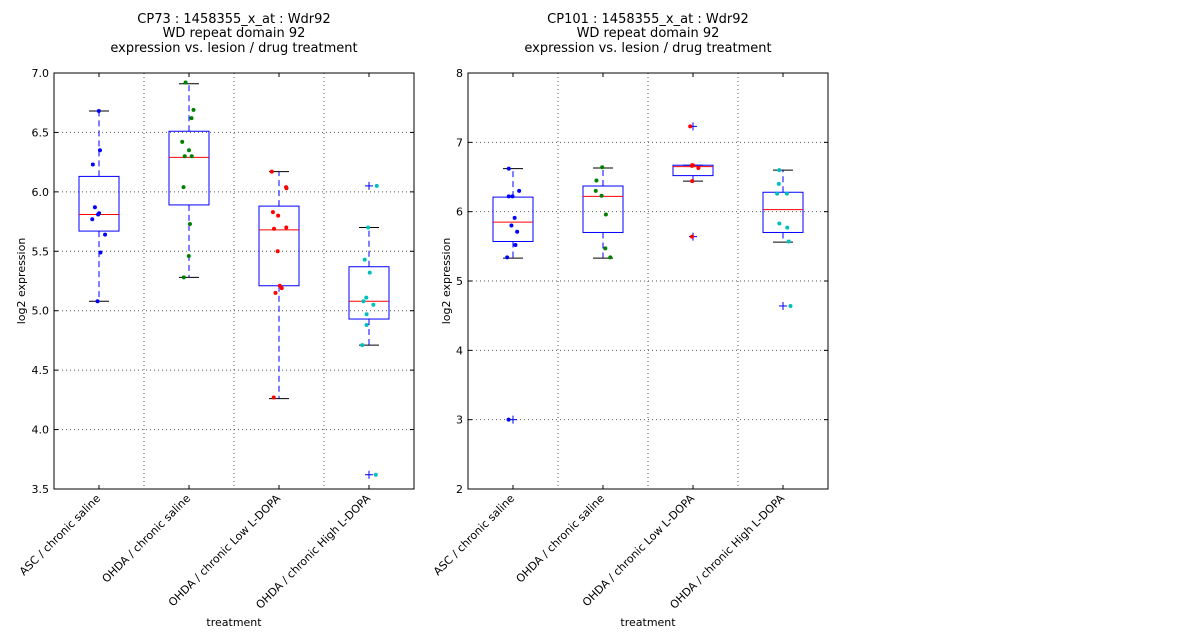  I want to click on y-tick-label: 6.0, so click(41, 192).